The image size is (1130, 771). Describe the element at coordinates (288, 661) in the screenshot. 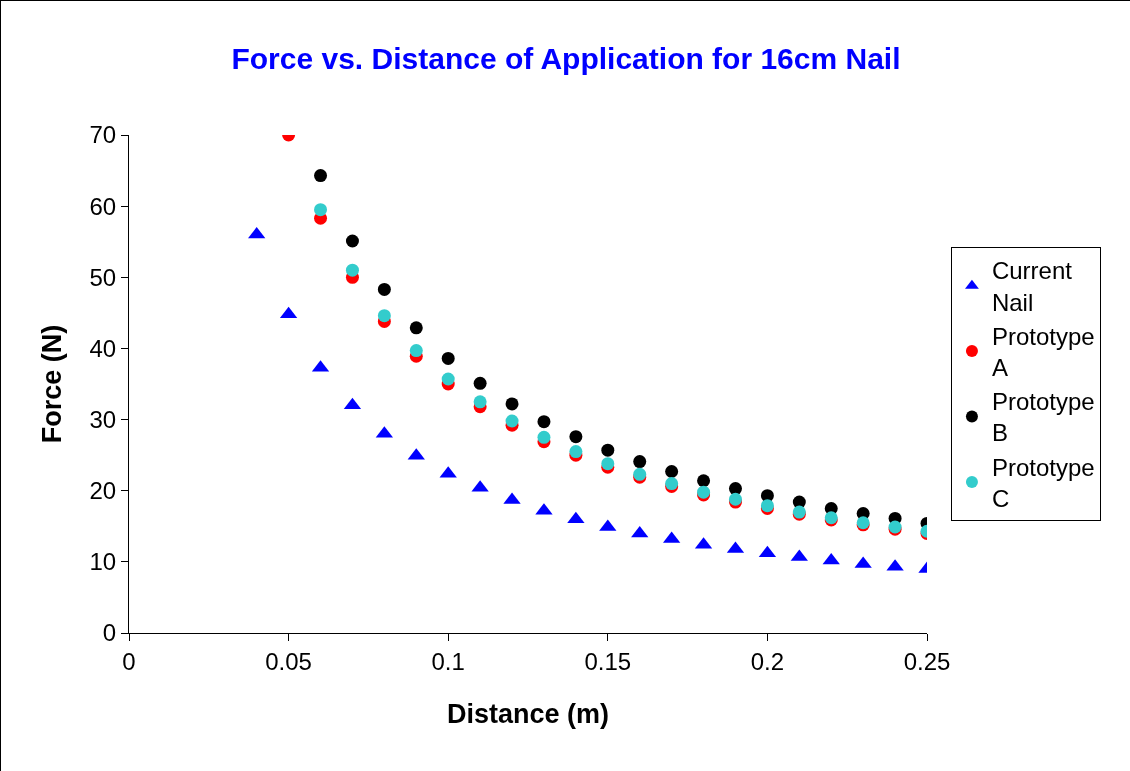

I see `x-tick-label: 0.05` at that location.